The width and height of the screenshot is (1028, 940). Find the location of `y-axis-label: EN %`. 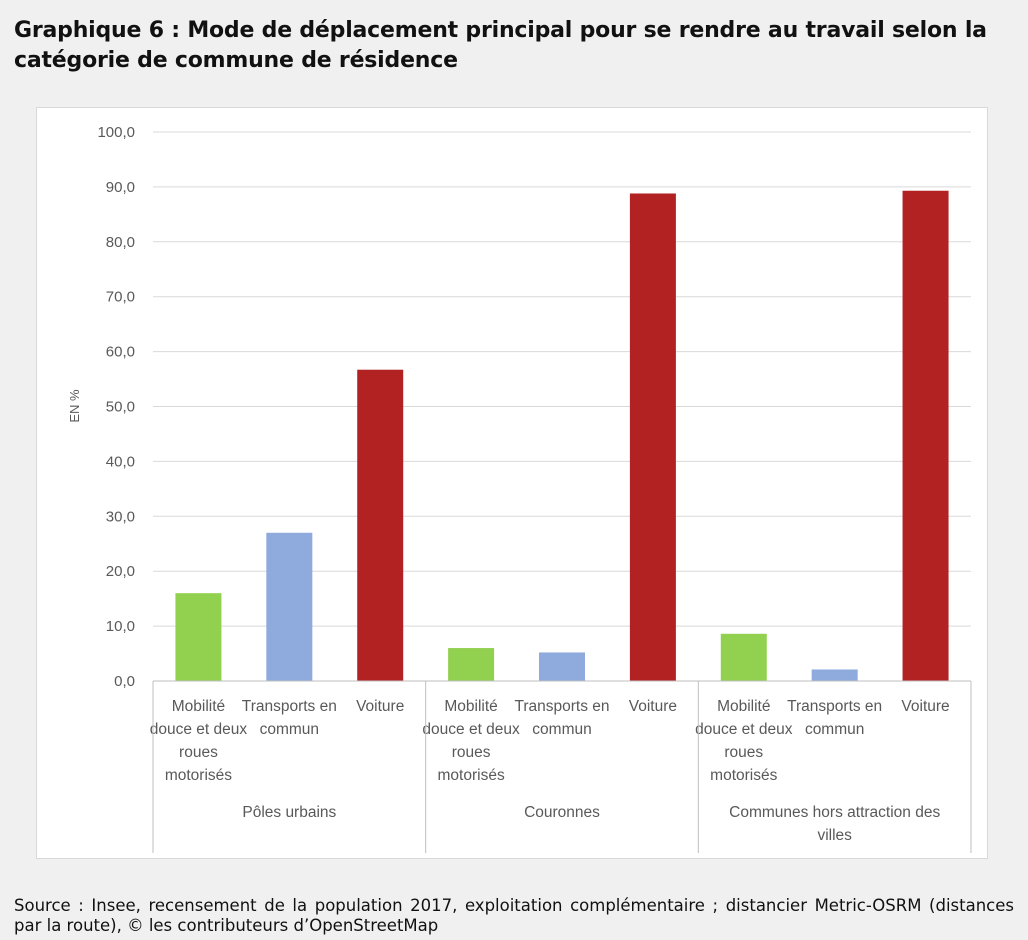

y-axis-label: EN % is located at coordinates (74, 406).